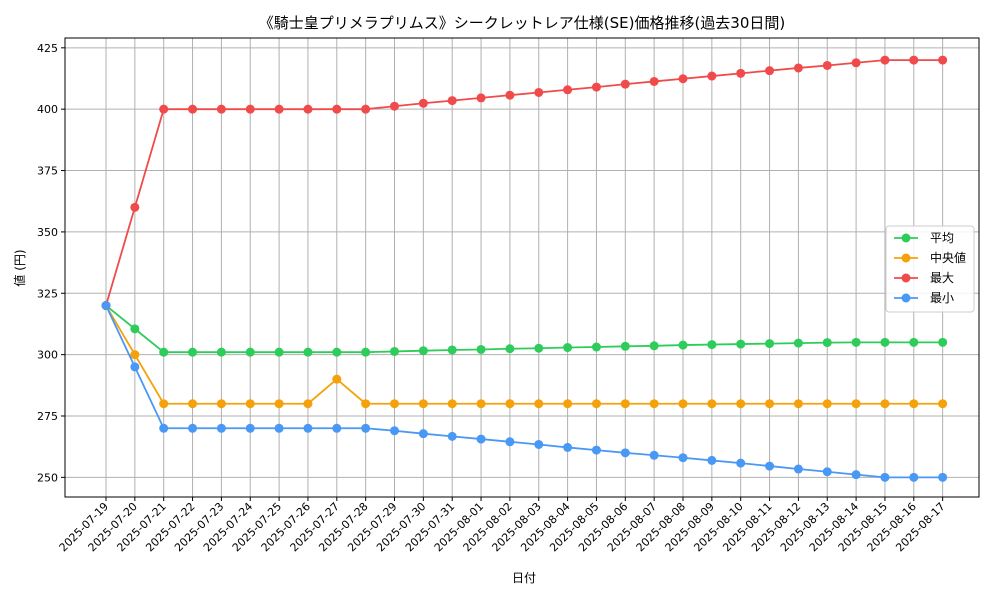 The height and width of the screenshot is (600, 1000). What do you see at coordinates (47, 477) in the screenshot?
I see `y-tick-label: 250` at bounding box center [47, 477].